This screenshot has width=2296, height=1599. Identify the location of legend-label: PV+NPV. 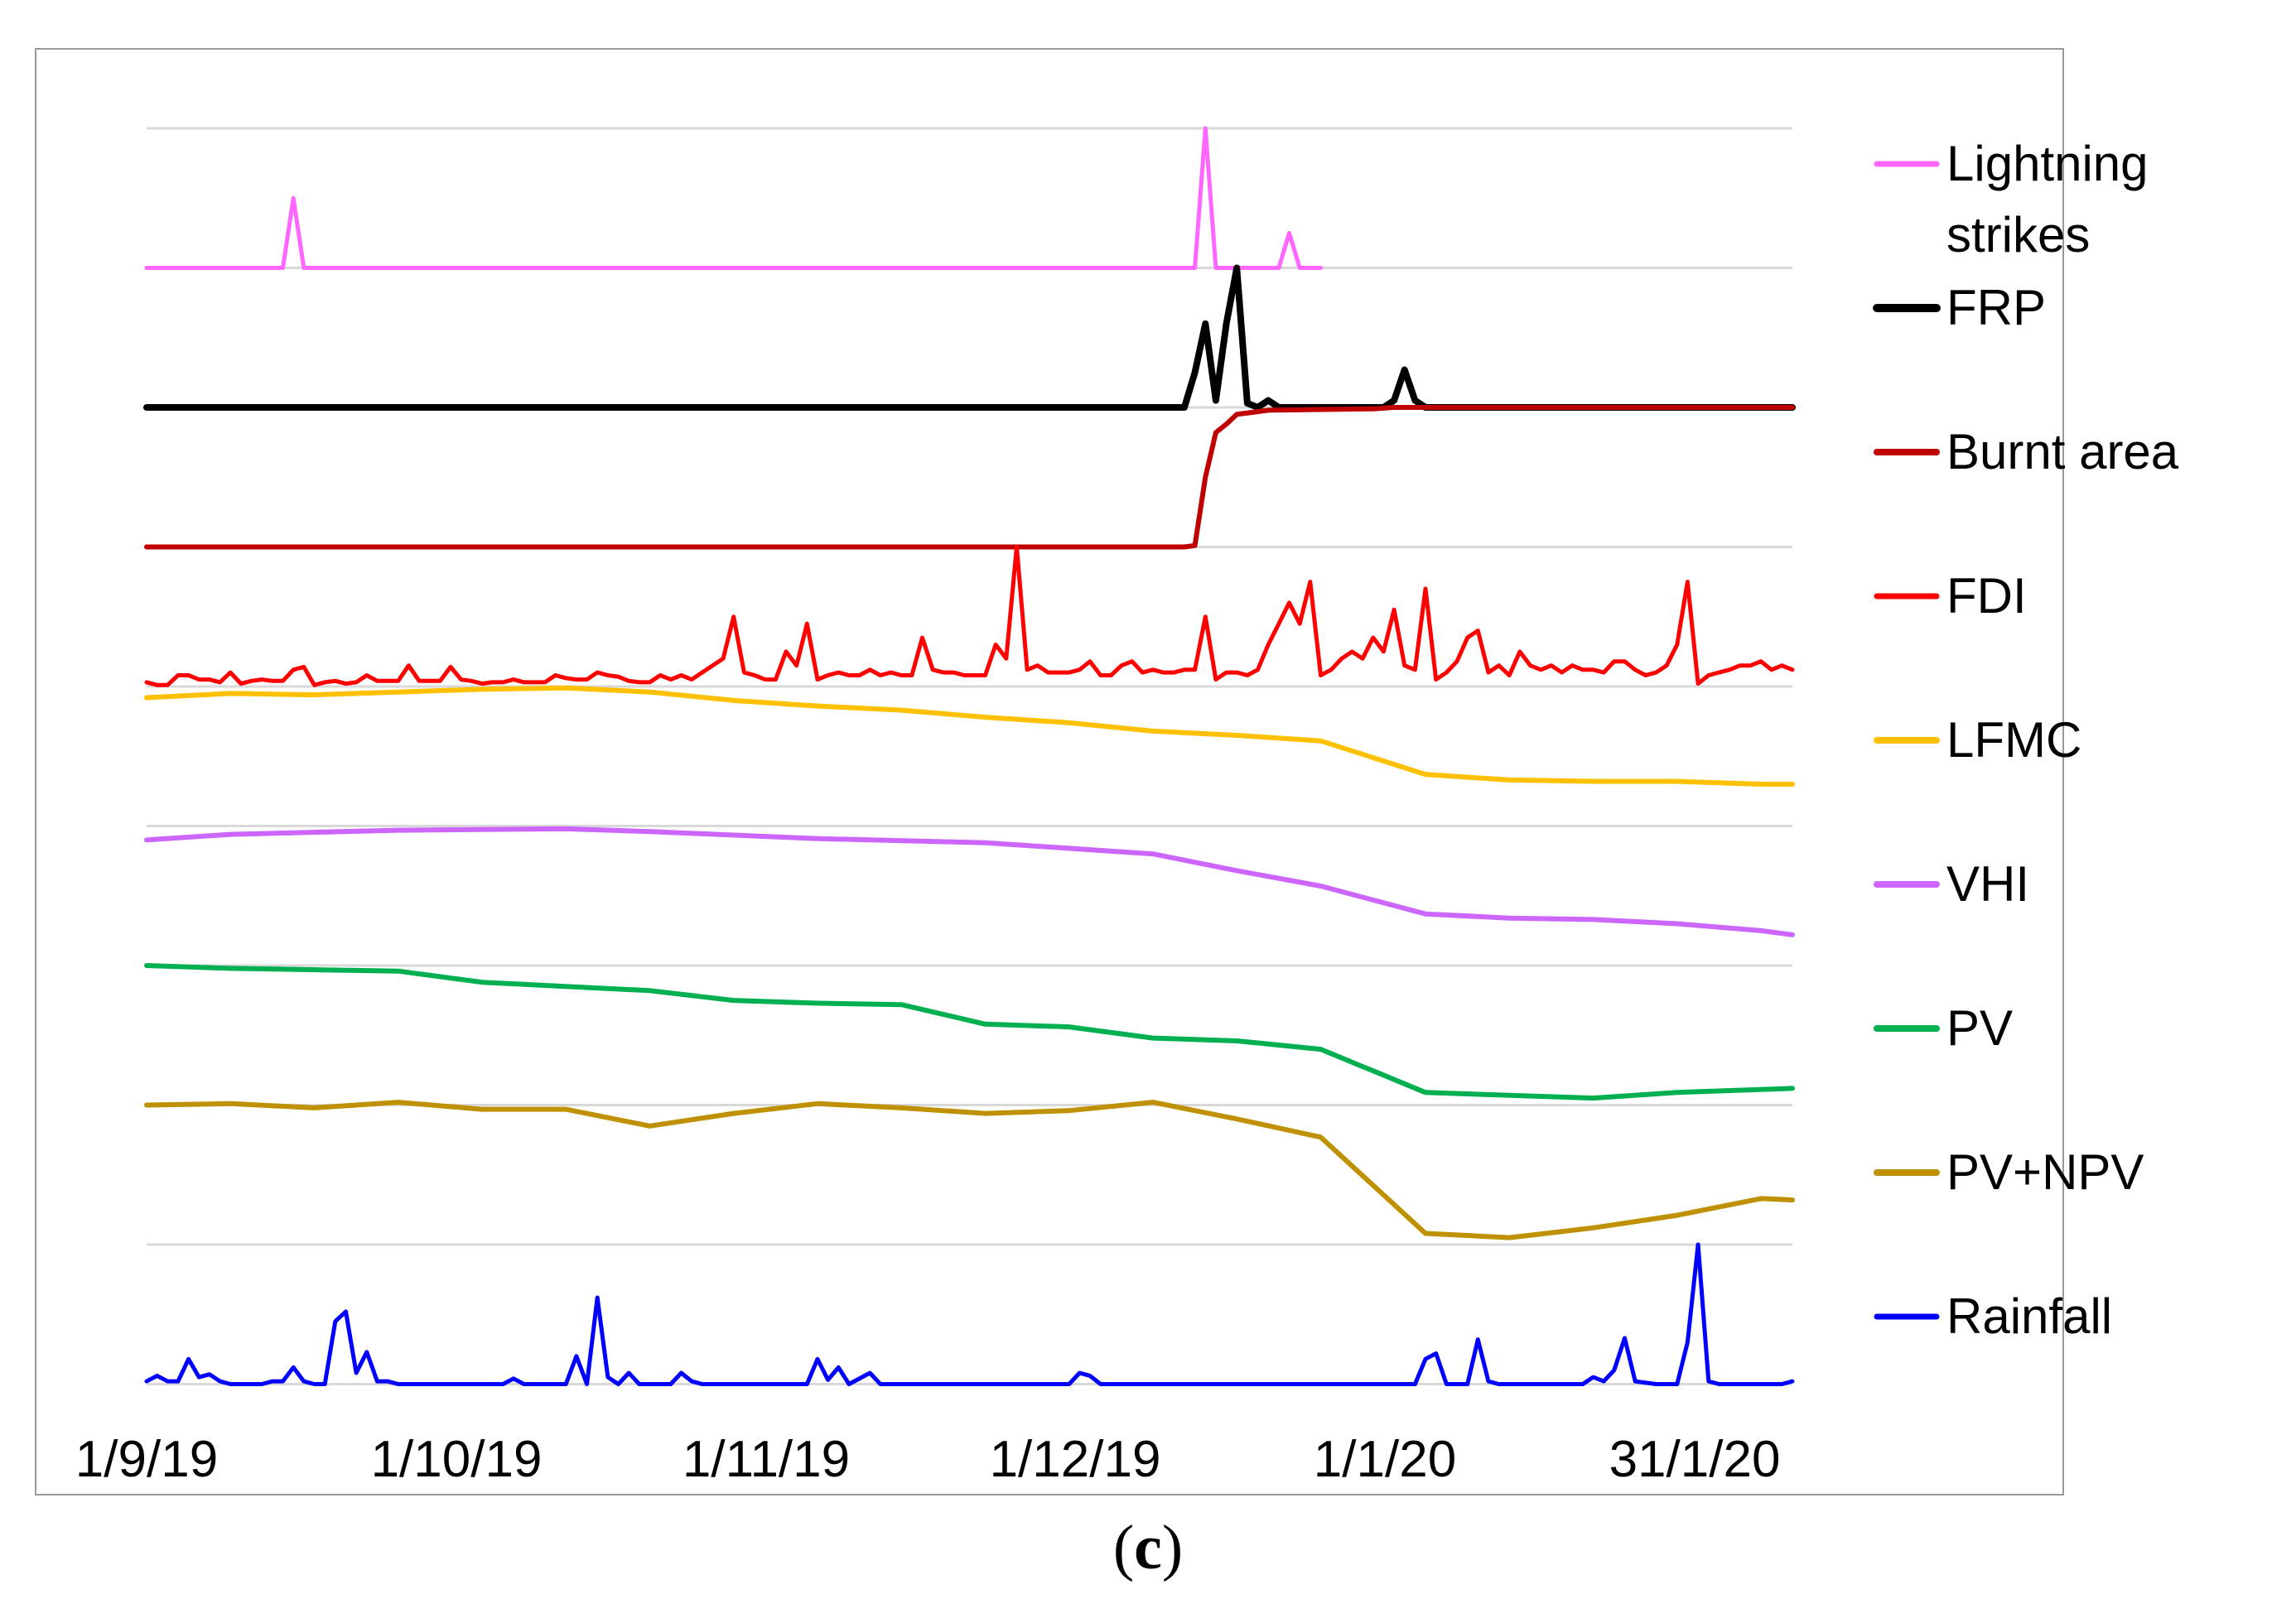
(2045, 1172).